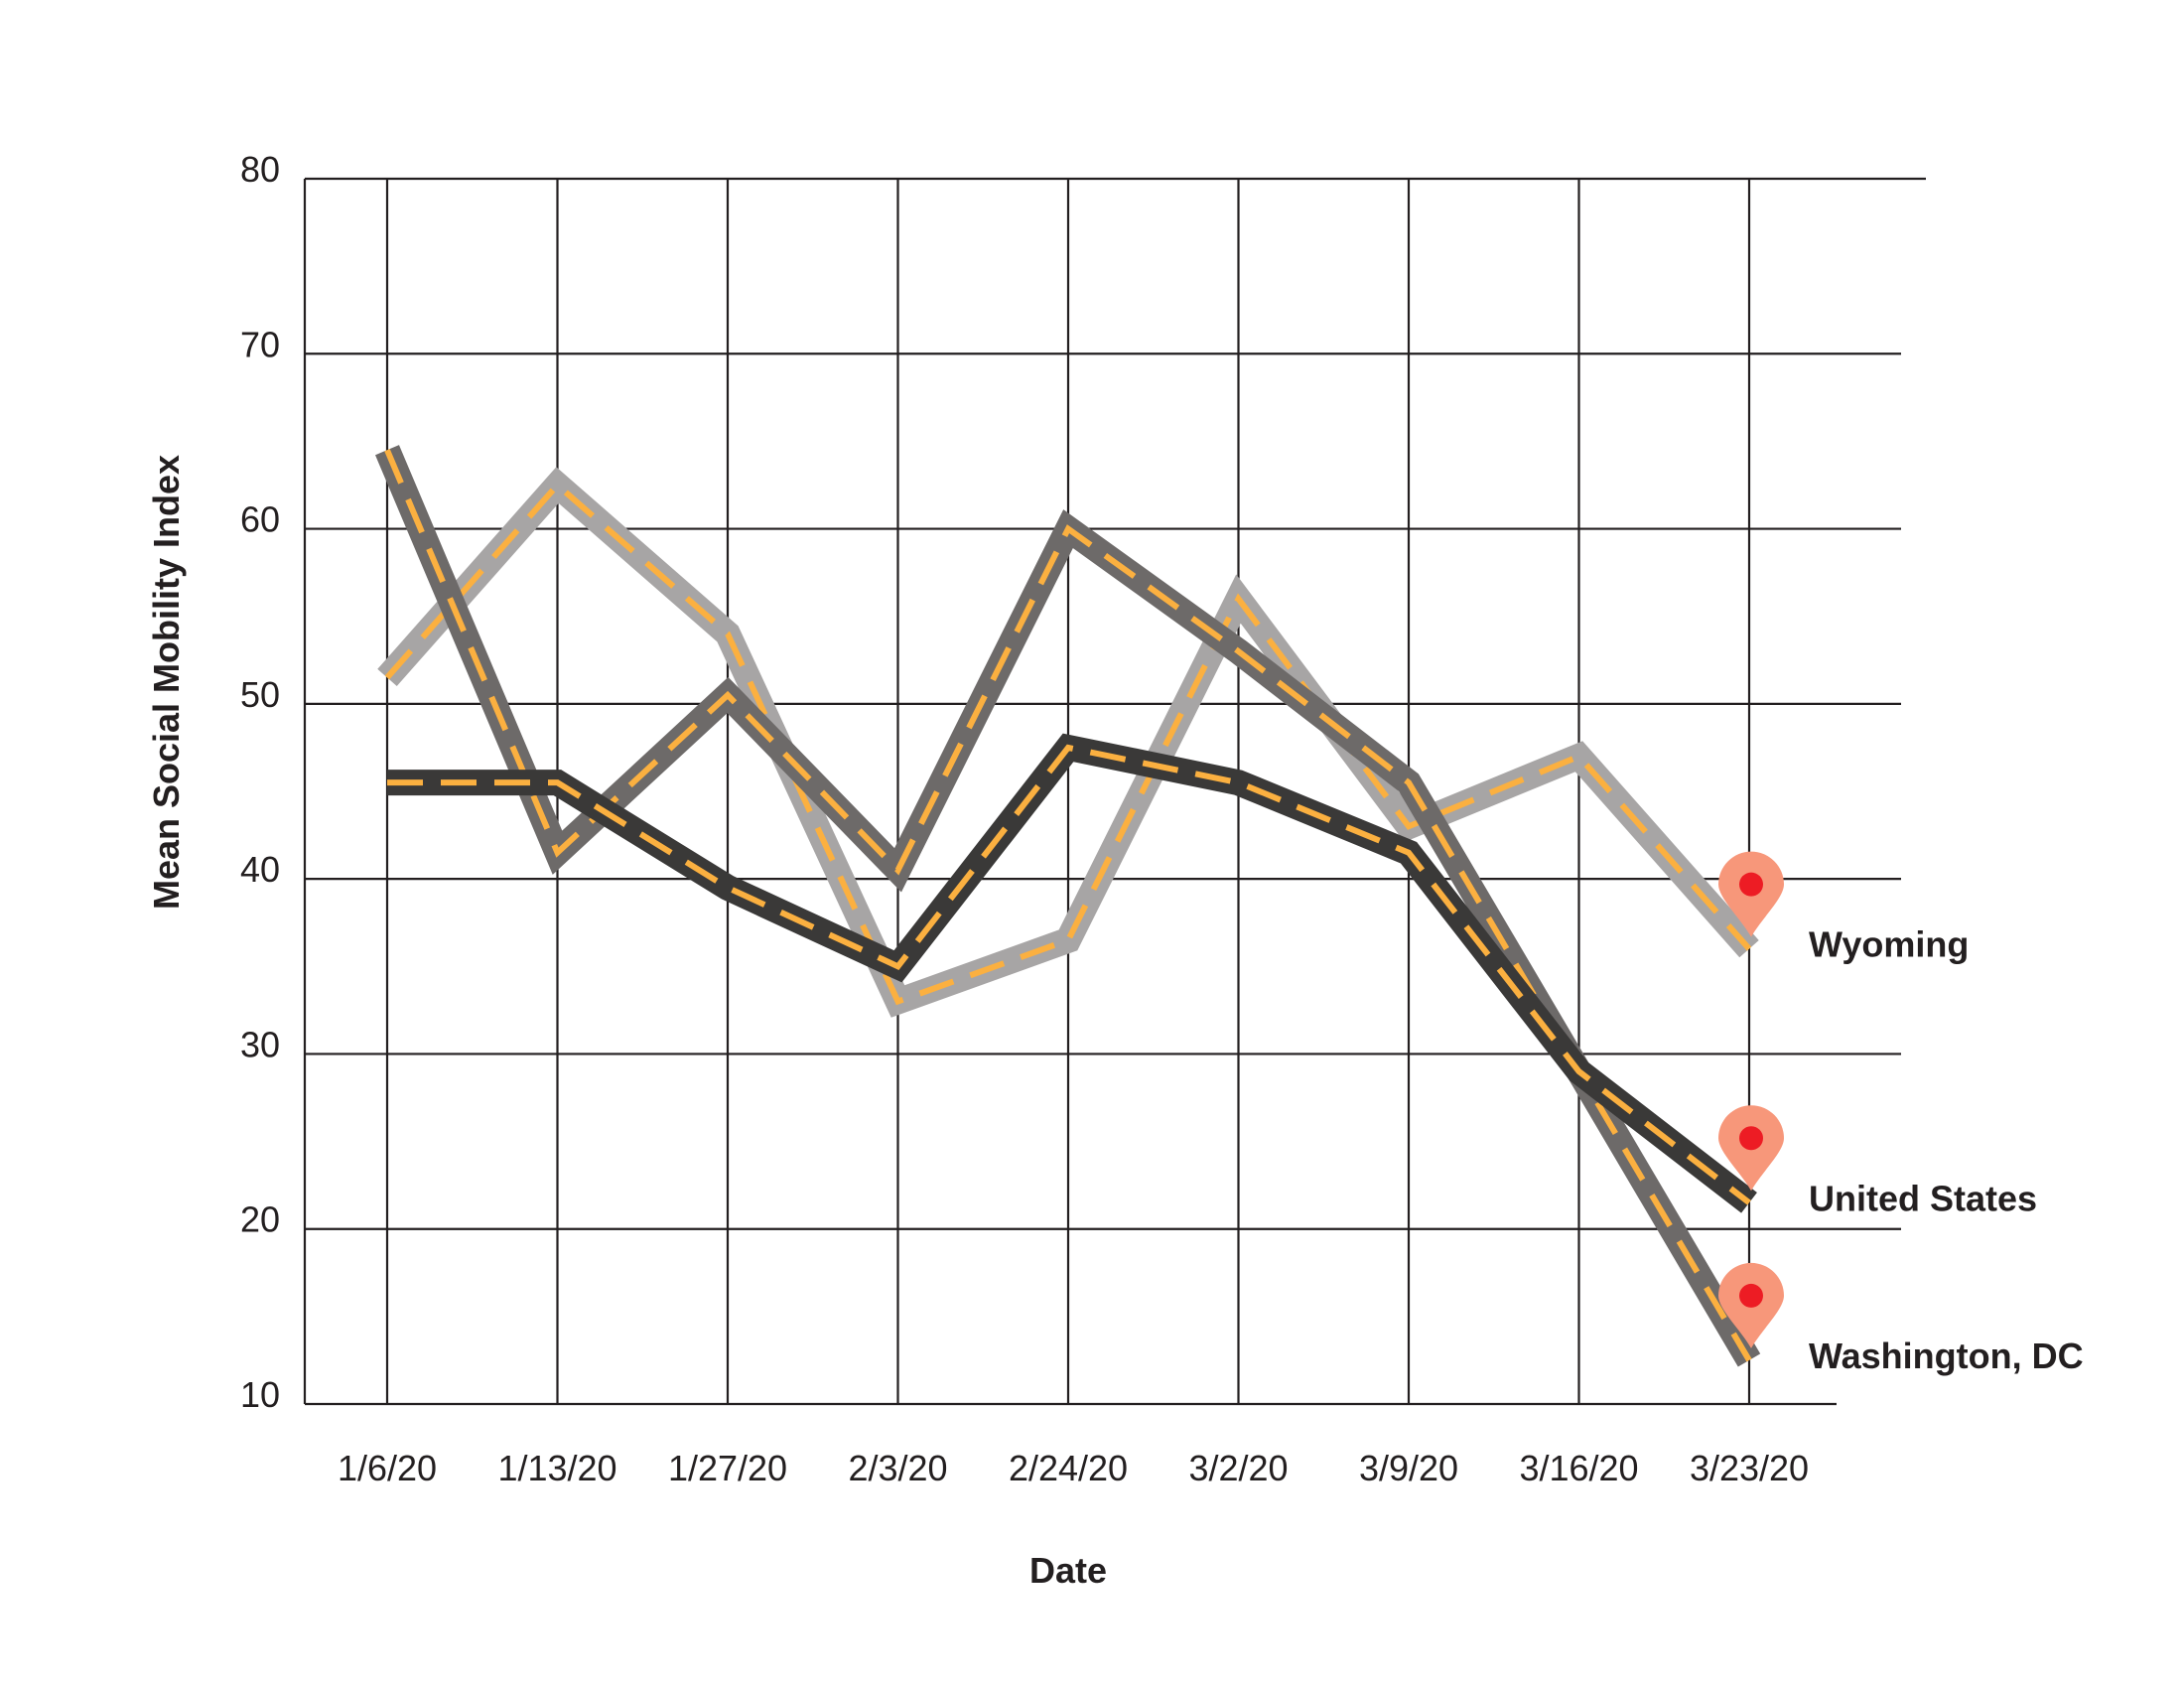 This screenshot has width=2184, height=1688. Describe the element at coordinates (1238, 1468) in the screenshot. I see `x-tick-label: 3/2/20` at that location.